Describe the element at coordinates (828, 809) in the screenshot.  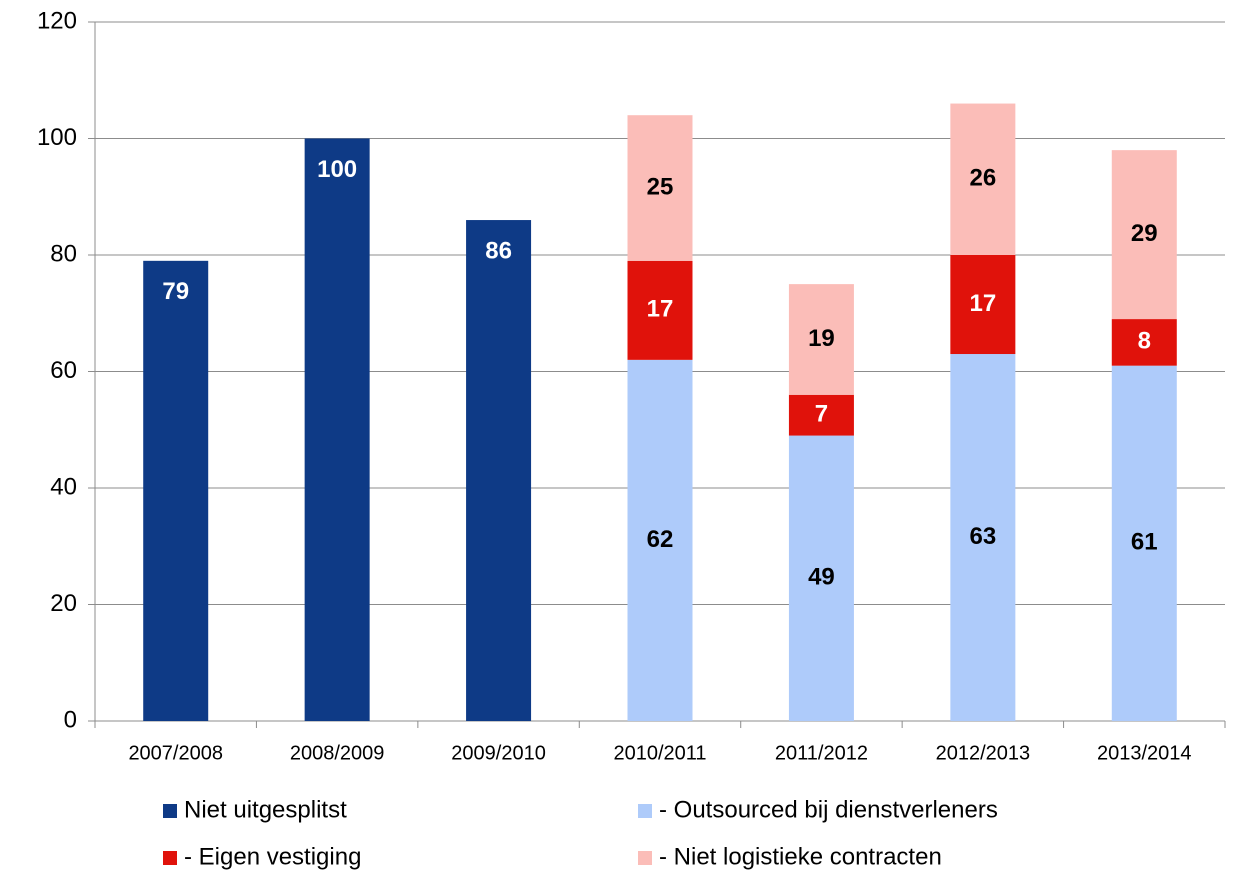
I see `legend-label: - Outsourced bij dienstverleners` at that location.